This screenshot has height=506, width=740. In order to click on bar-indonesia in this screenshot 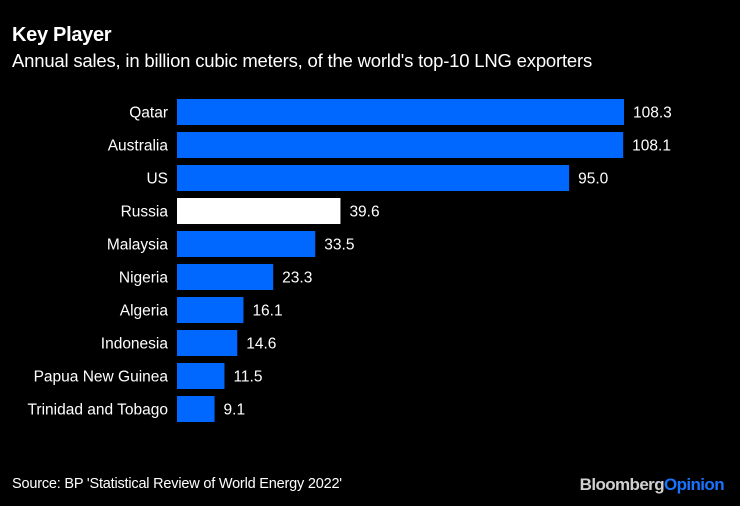, I will do `click(207, 343)`.